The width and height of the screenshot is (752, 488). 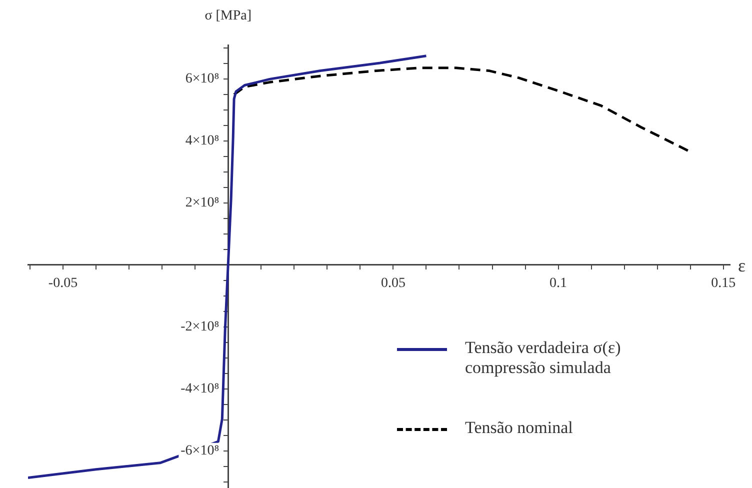 What do you see at coordinates (200, 389) in the screenshot?
I see `y-tick-label: -4×10⁸` at bounding box center [200, 389].